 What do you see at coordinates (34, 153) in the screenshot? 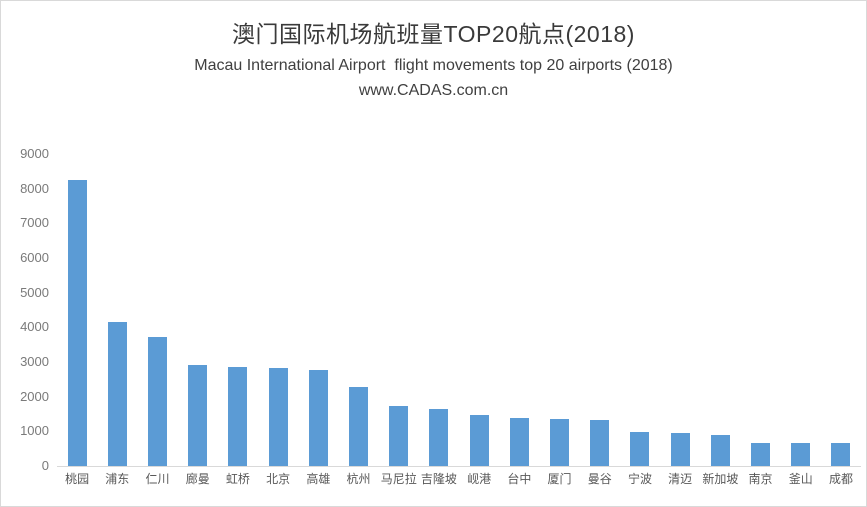
I see `y-tick-label: 9000` at bounding box center [34, 153].